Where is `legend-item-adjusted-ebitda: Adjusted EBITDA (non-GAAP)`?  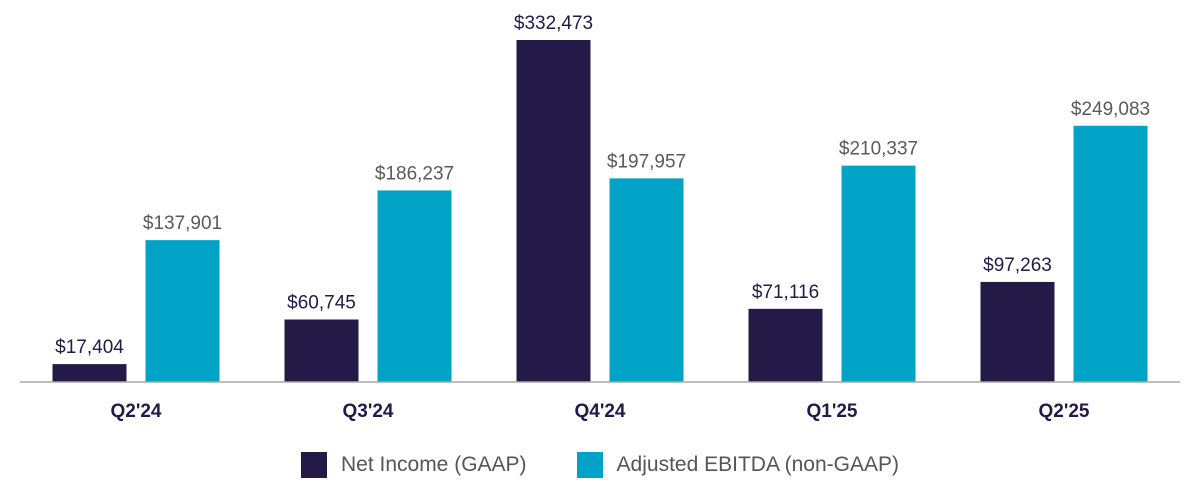
legend-item-adjusted-ebitda: Adjusted EBITDA (non-GAAP) is located at coordinates (738, 465).